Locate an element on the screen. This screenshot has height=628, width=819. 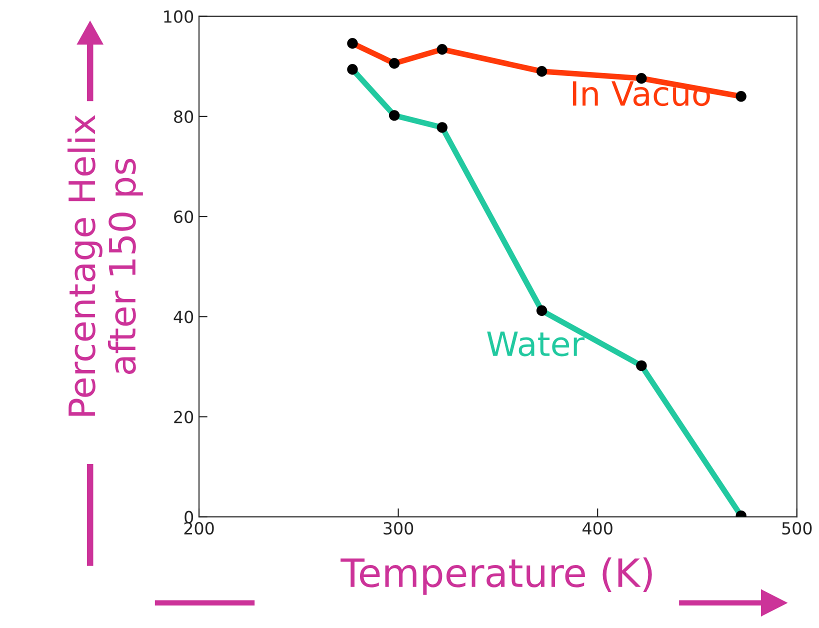
x-tick-label: 300 is located at coordinates (399, 528).